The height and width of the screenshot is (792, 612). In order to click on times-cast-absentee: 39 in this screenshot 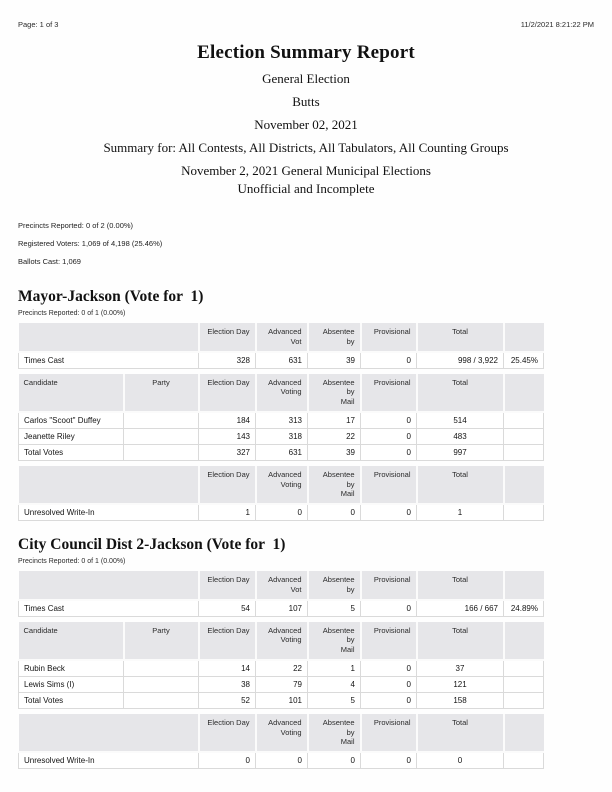, I will do `click(334, 360)`.